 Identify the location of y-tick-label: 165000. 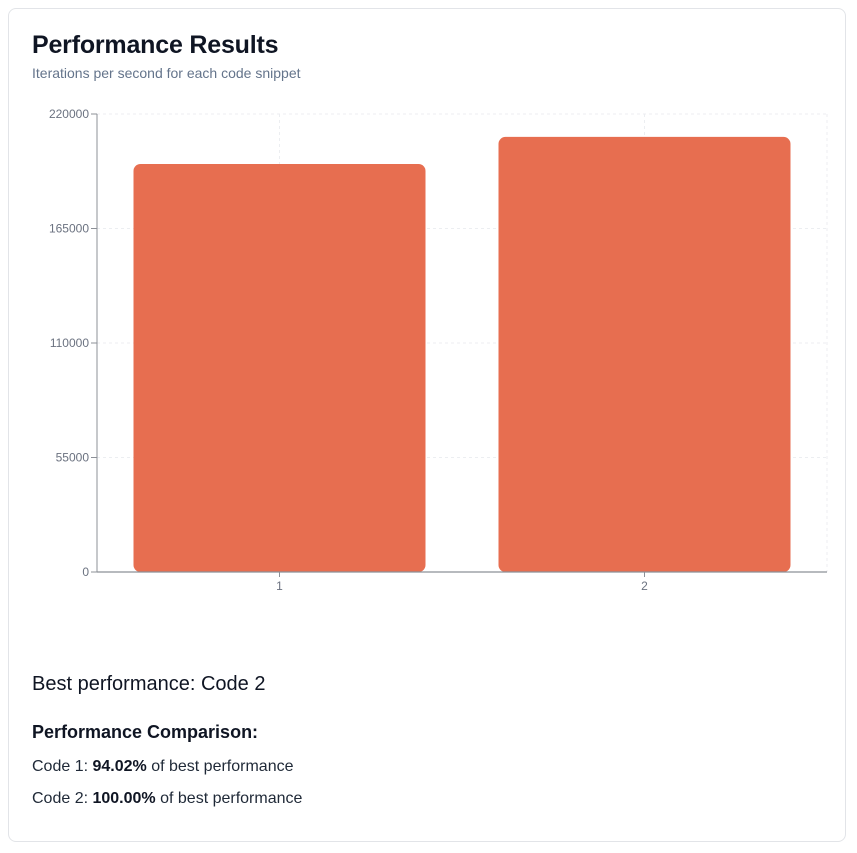
(69, 229).